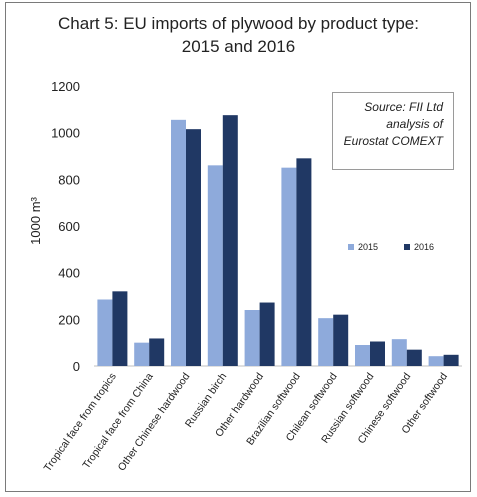 This screenshot has width=477, height=497. What do you see at coordinates (238, 46) in the screenshot?
I see `chart-subtitle: 2015 and 2016` at bounding box center [238, 46].